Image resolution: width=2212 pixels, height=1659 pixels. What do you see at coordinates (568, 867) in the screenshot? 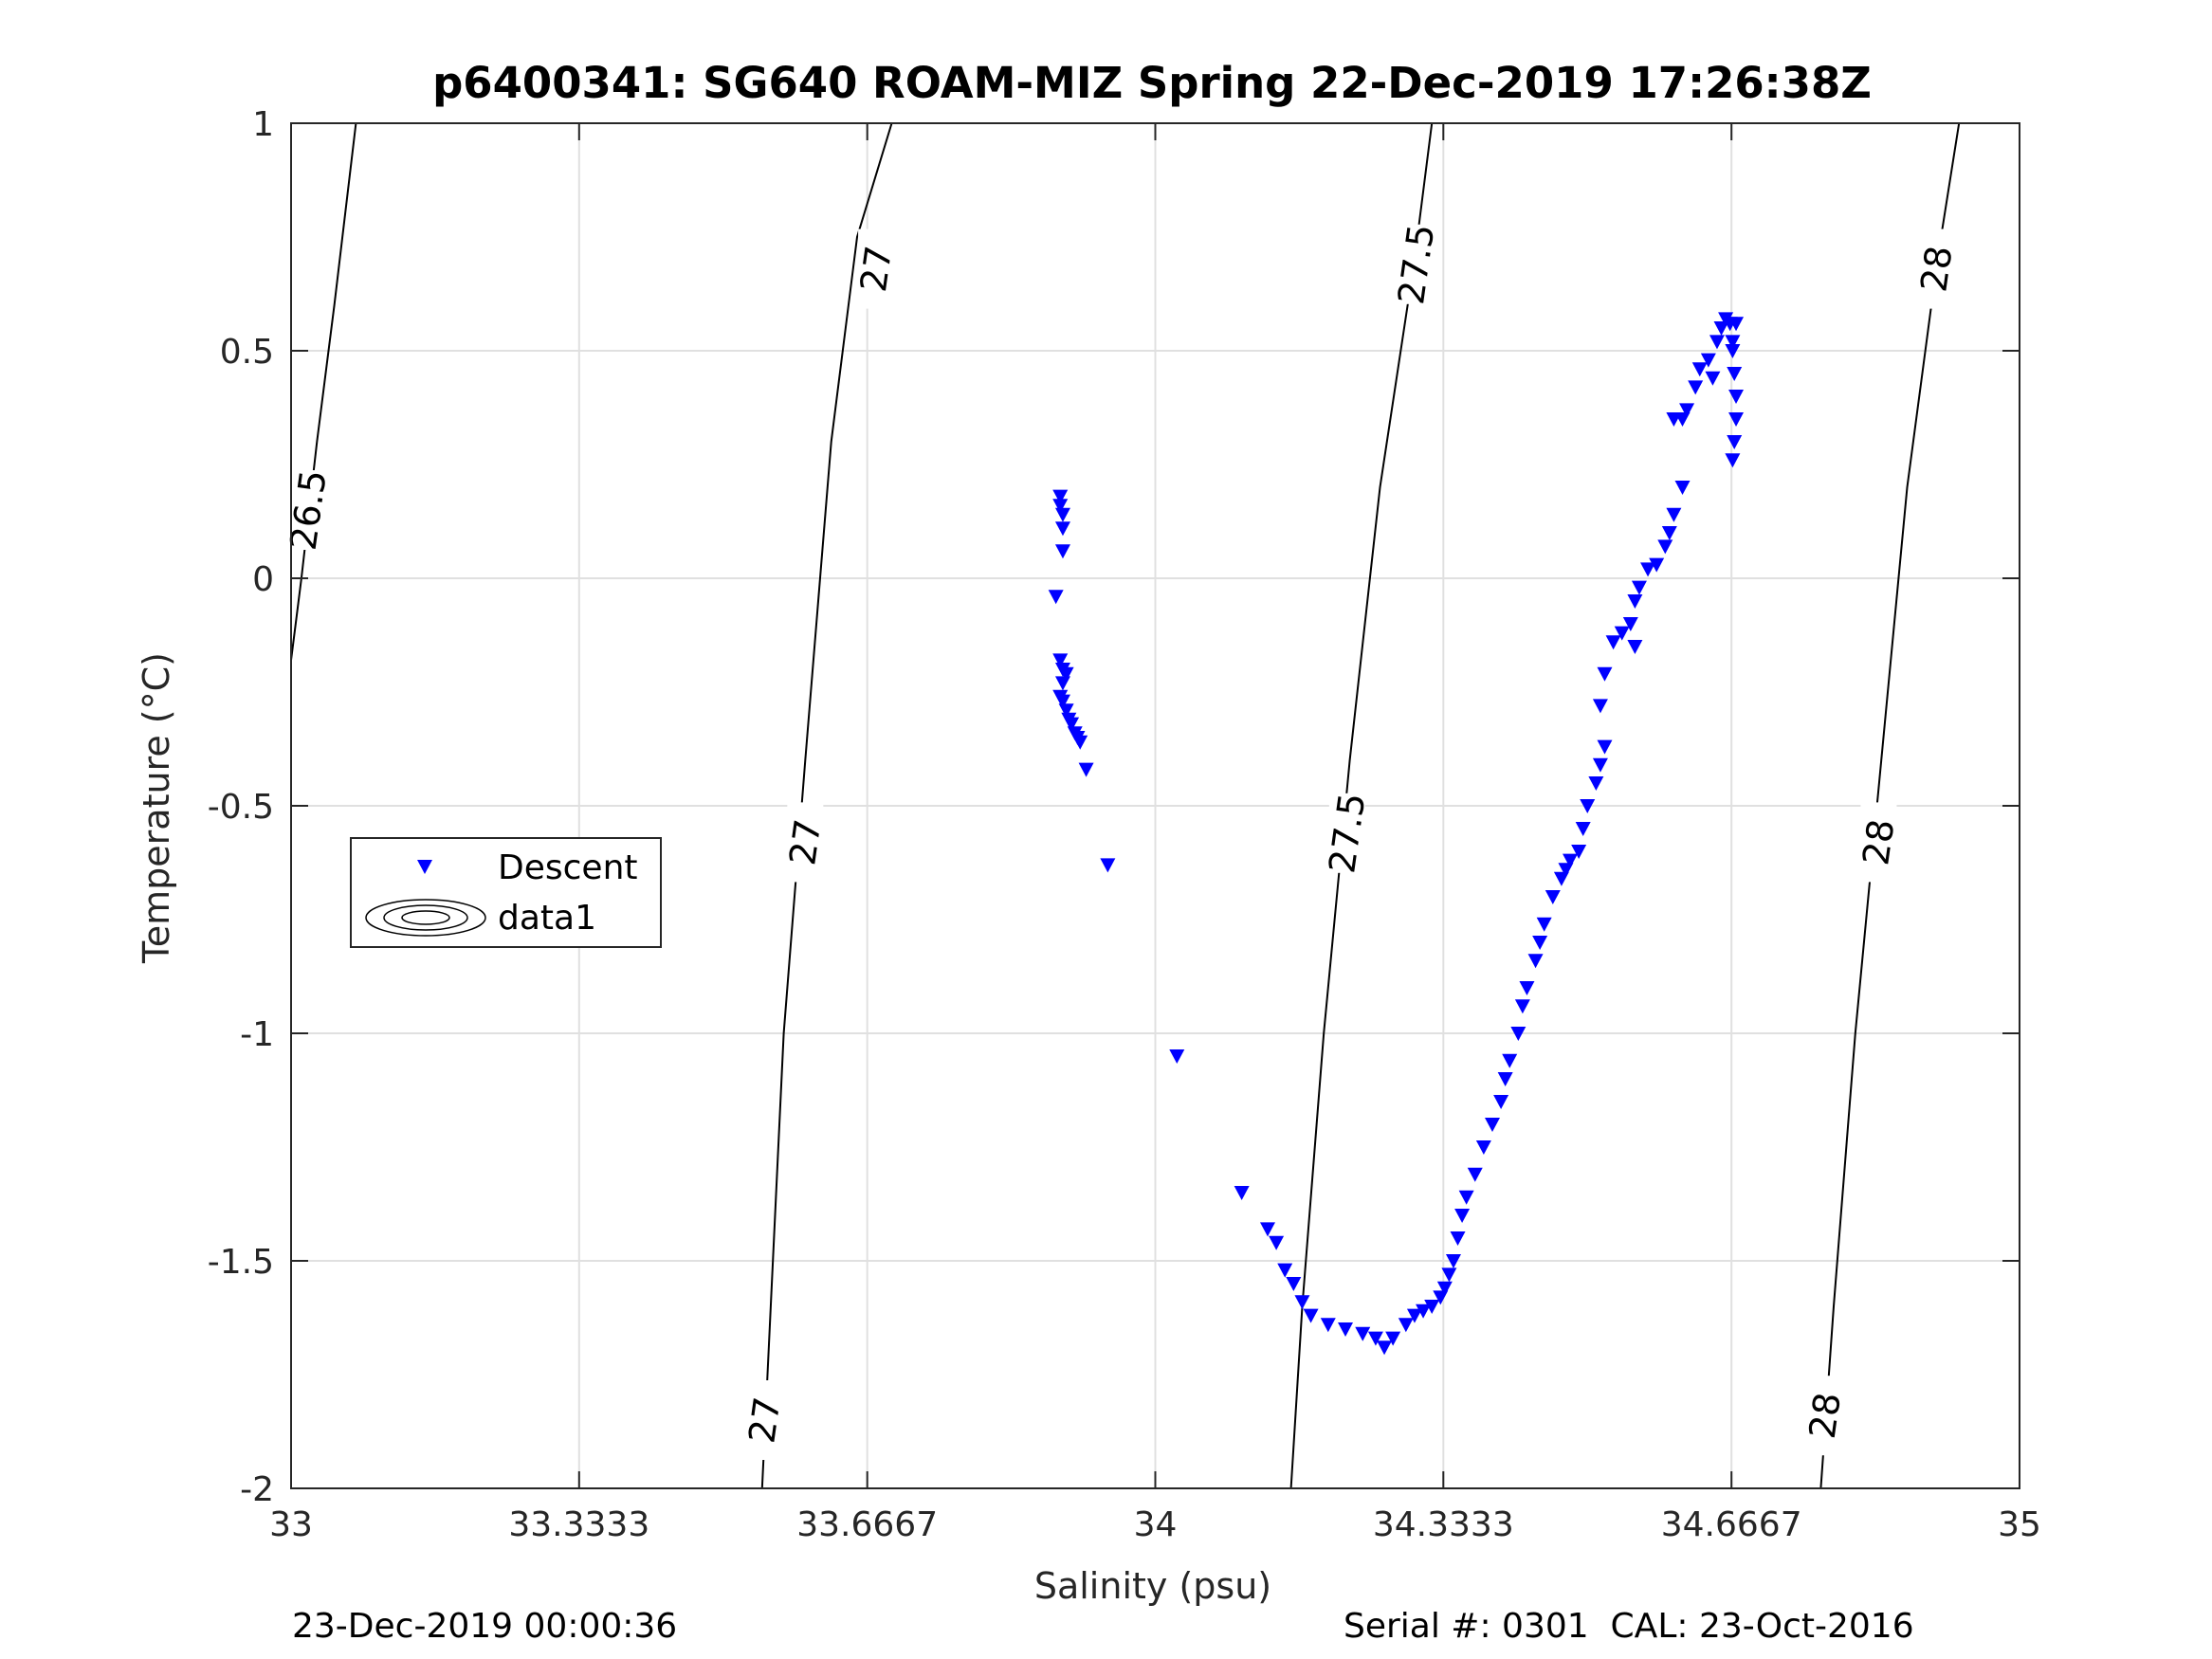
I see `legend-entry-descent: Descent` at bounding box center [568, 867].